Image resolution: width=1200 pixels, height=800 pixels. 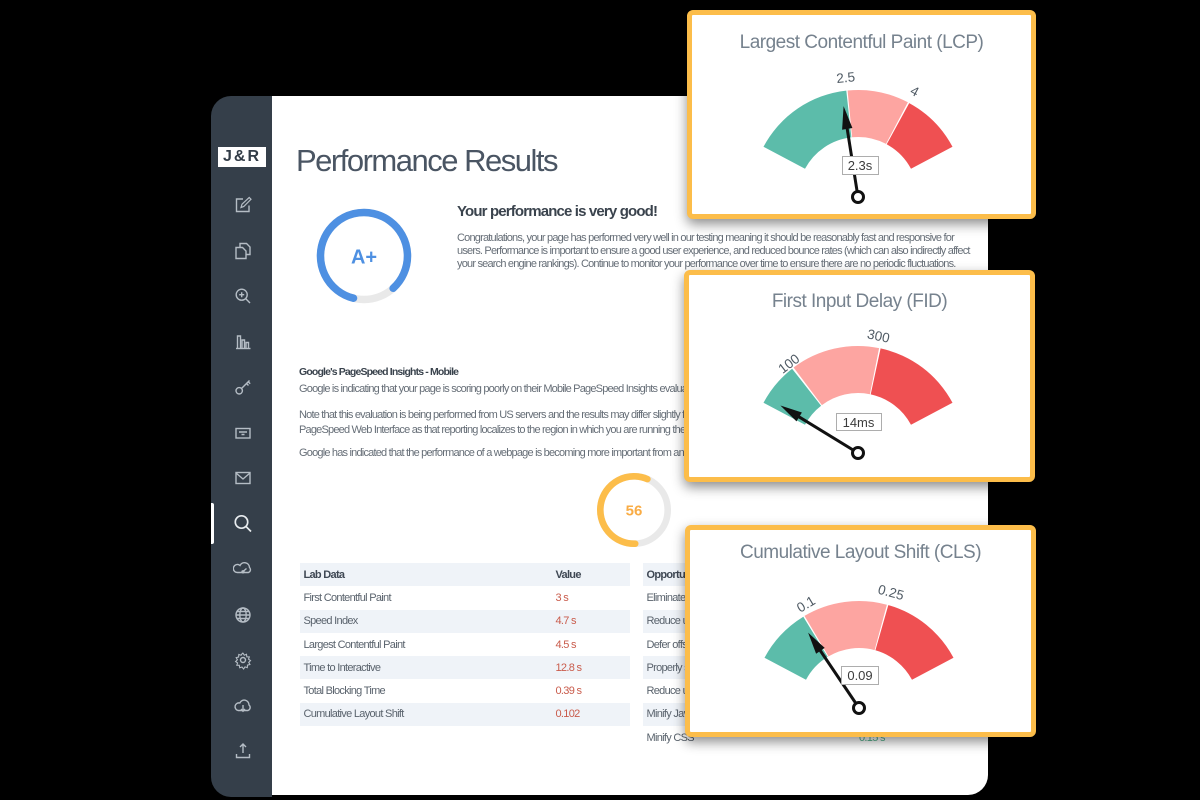 I want to click on svg-text: 0.25, so click(x=890, y=592).